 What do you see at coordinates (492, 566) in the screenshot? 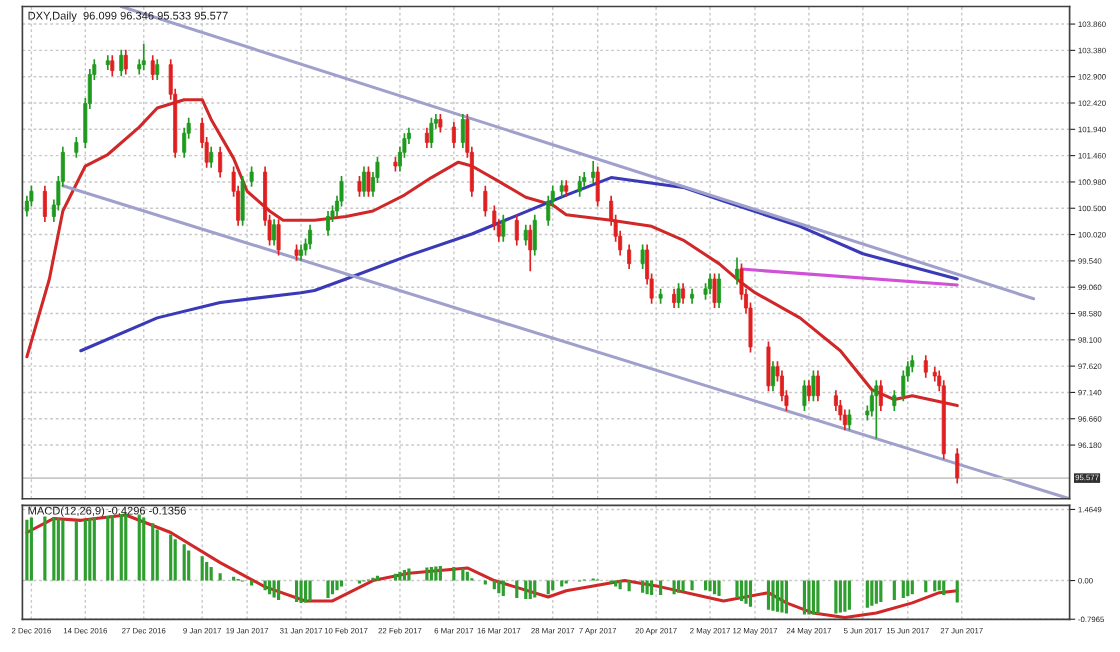
I see `line-series` at bounding box center [492, 566].